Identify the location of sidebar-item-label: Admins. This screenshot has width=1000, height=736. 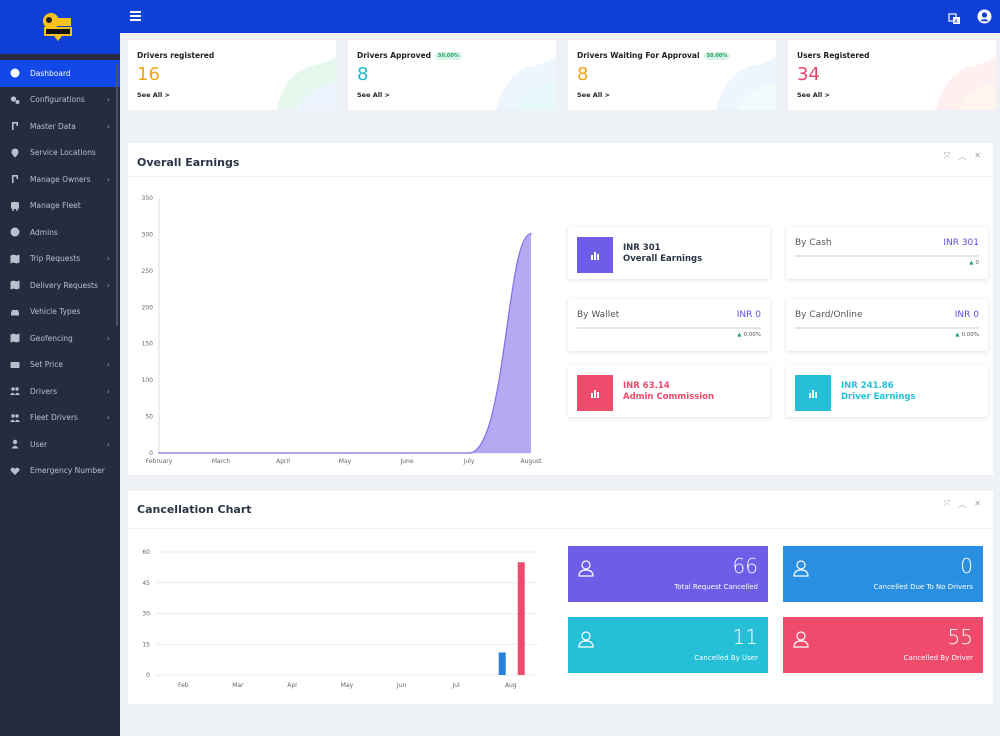
(44, 232).